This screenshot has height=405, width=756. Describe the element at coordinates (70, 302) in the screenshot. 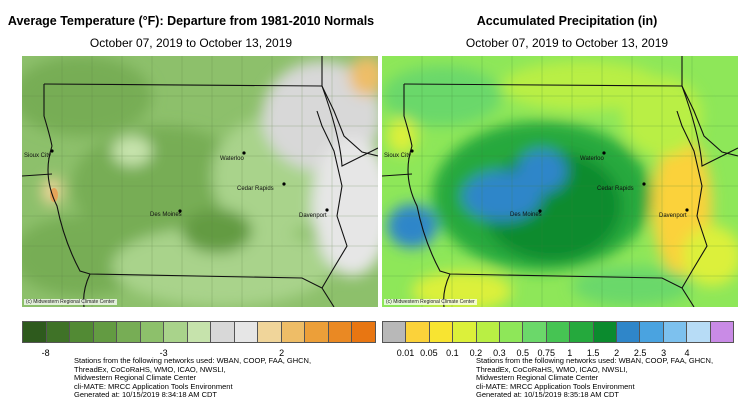

I see `temperature-map-credit: (c) Midwestern Regional Climate Center` at that location.